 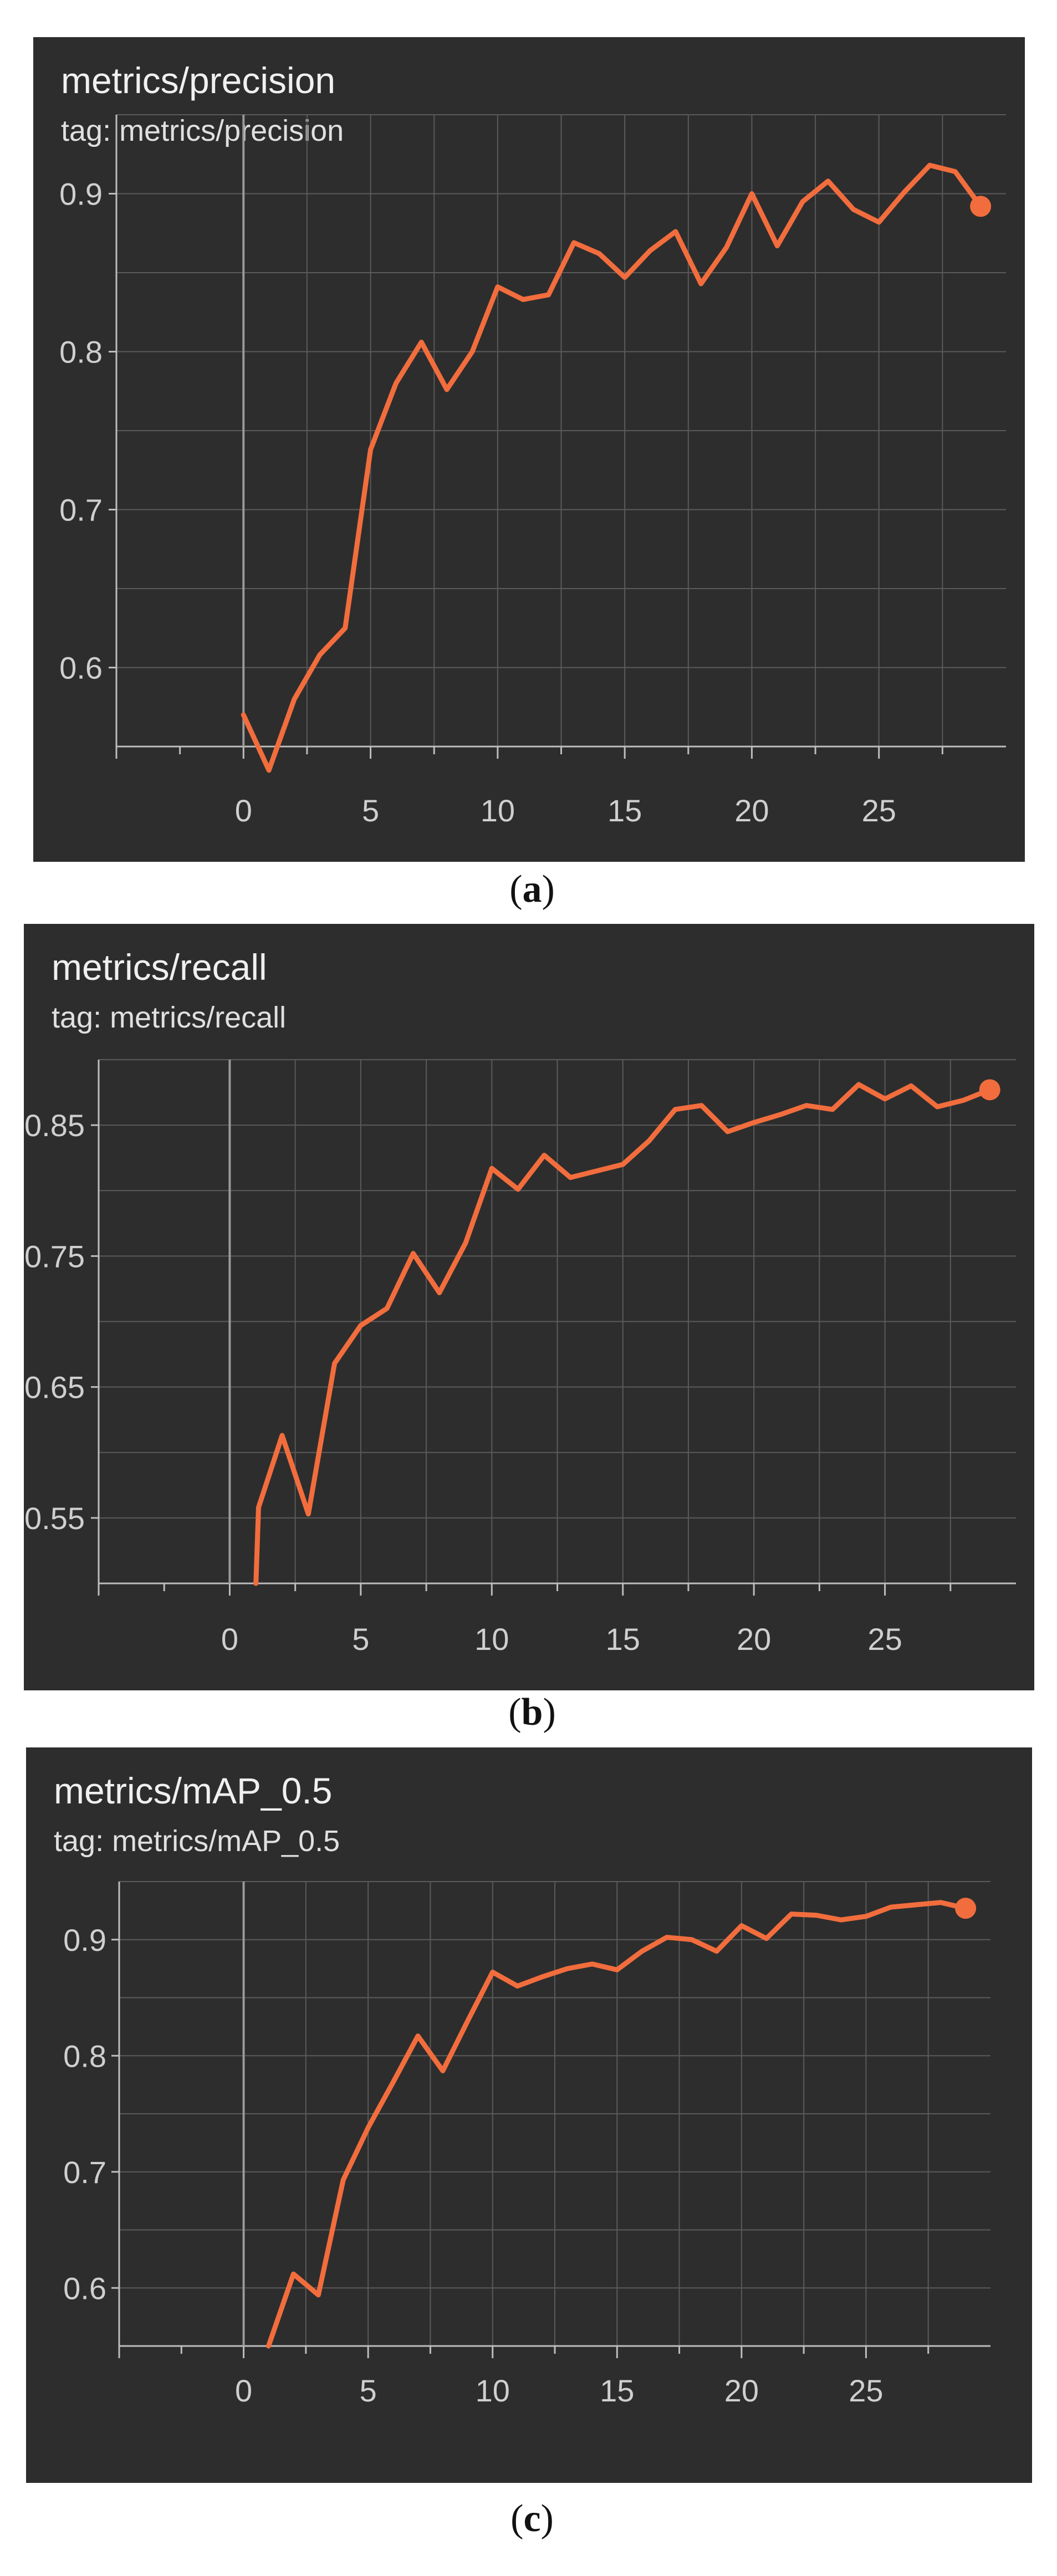 I want to click on y-tick-label: 0.65, so click(x=54, y=1387).